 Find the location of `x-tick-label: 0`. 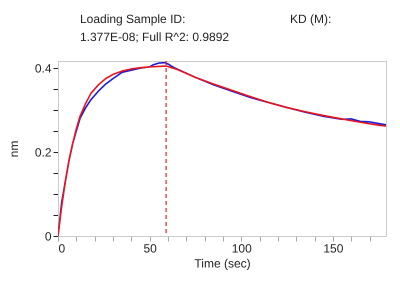

x-tick-label: 0 is located at coordinates (62, 249).